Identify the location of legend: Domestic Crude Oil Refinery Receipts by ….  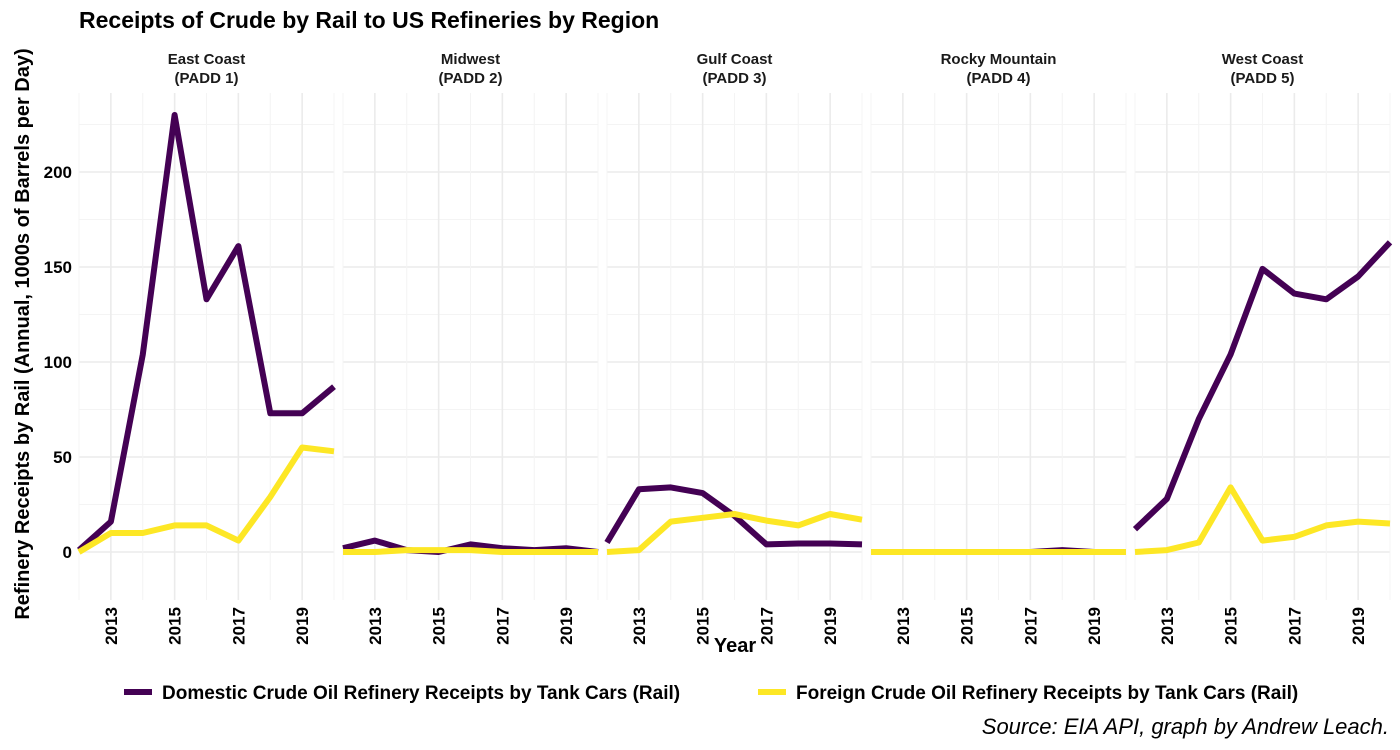
(711, 693).